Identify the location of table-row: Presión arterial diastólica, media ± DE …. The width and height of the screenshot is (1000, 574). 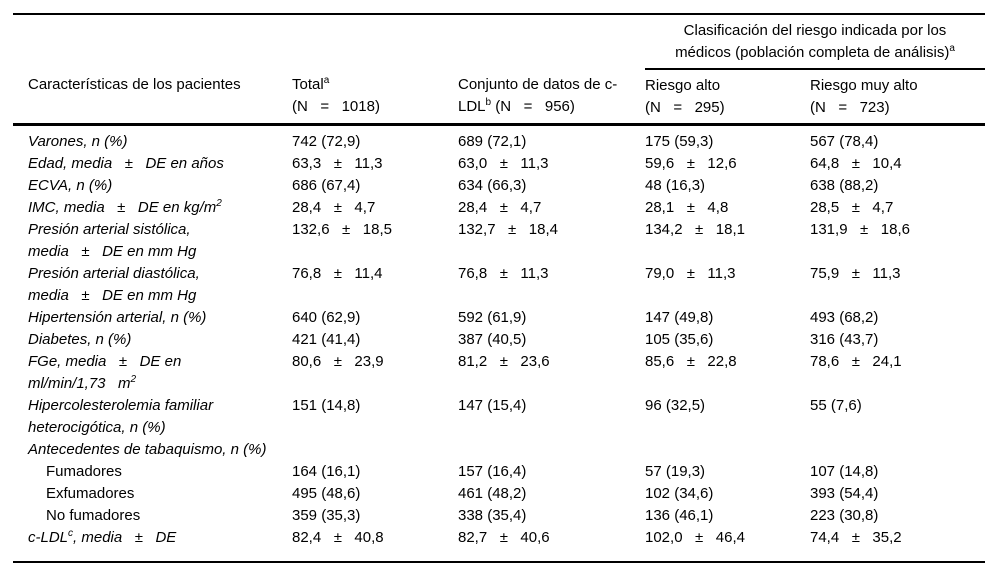
(499, 285).